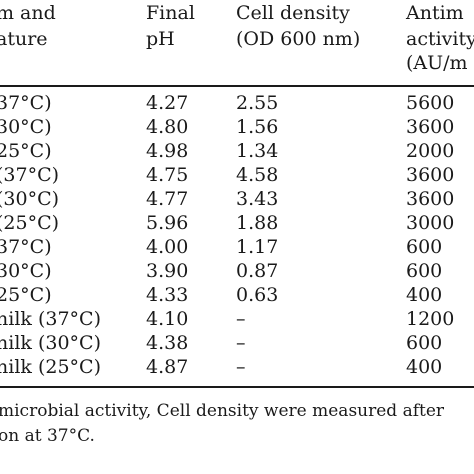  I want to click on table-cell: 4.98, so click(167, 151).